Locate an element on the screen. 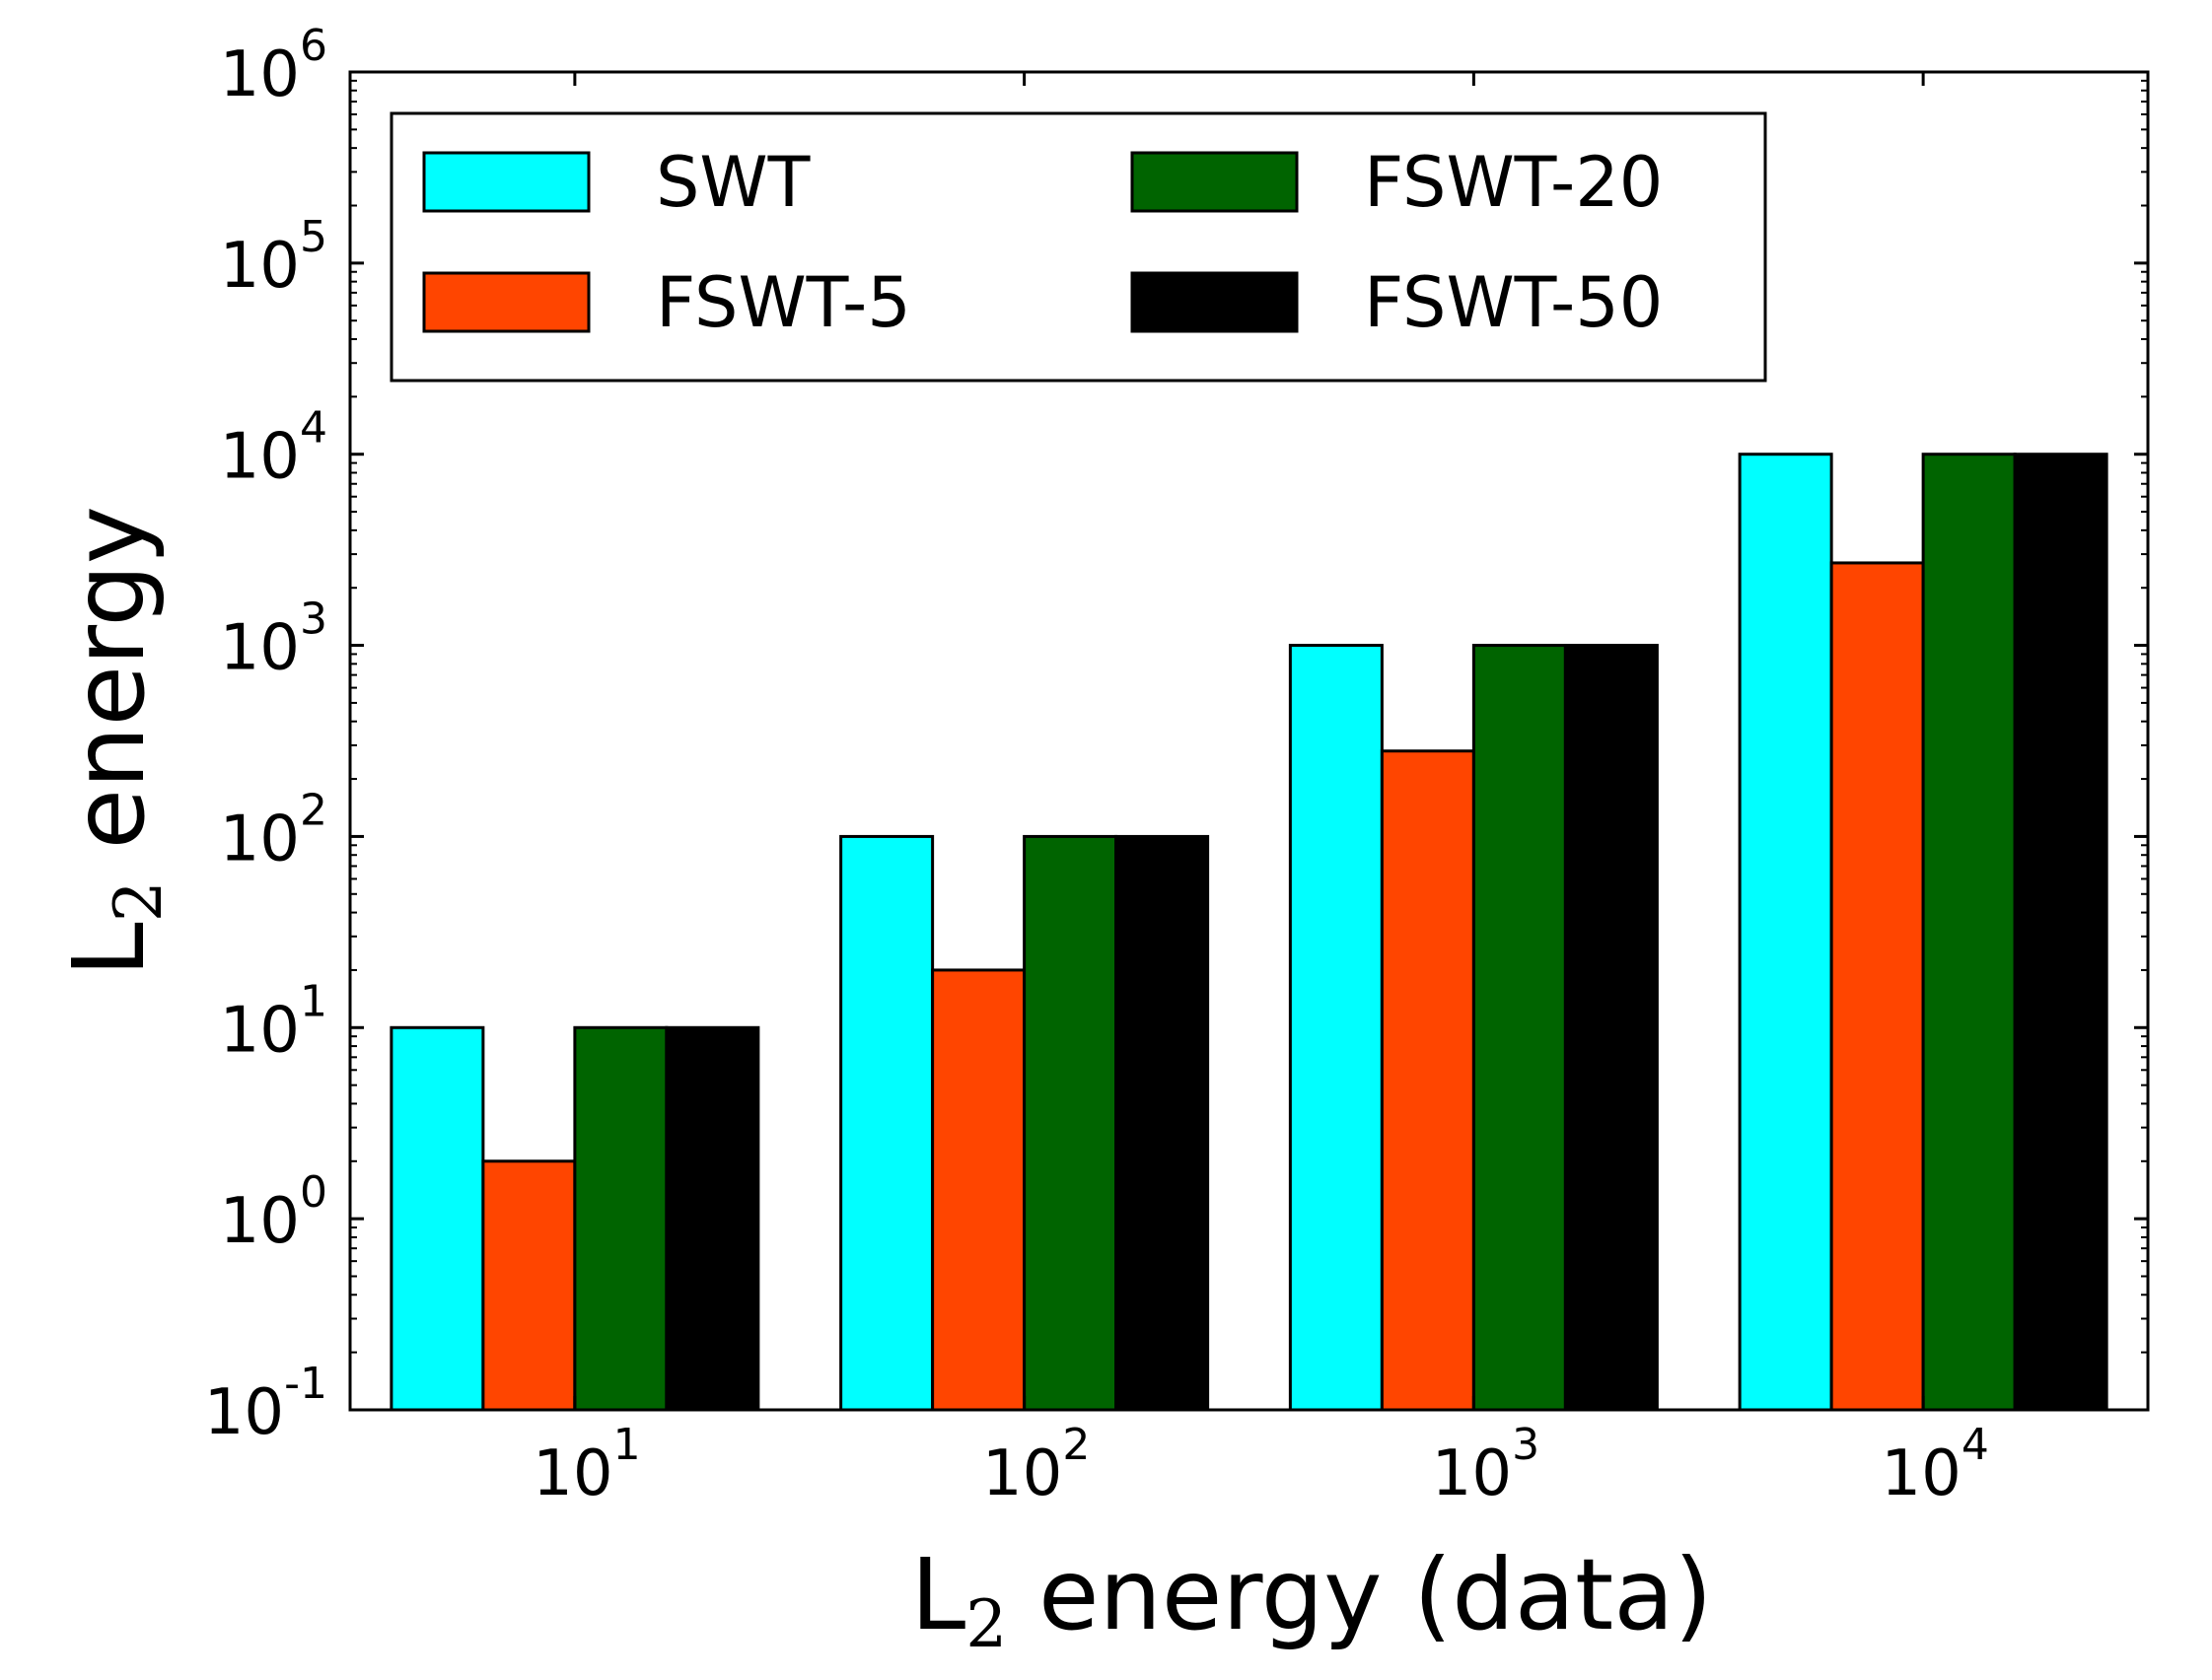 The height and width of the screenshot is (1680, 2212). y-tick-label: 10⁵ is located at coordinates (273, 257).